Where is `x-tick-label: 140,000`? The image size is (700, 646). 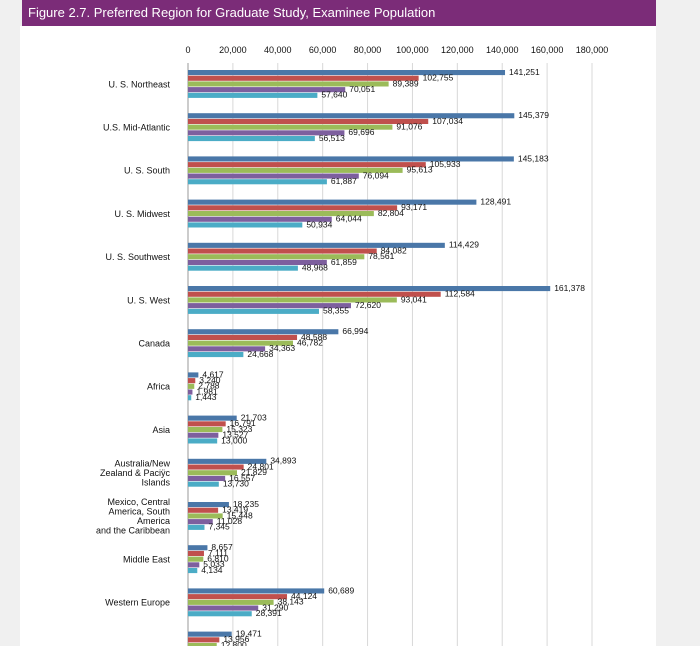 x-tick-label: 140,000 is located at coordinates (502, 50).